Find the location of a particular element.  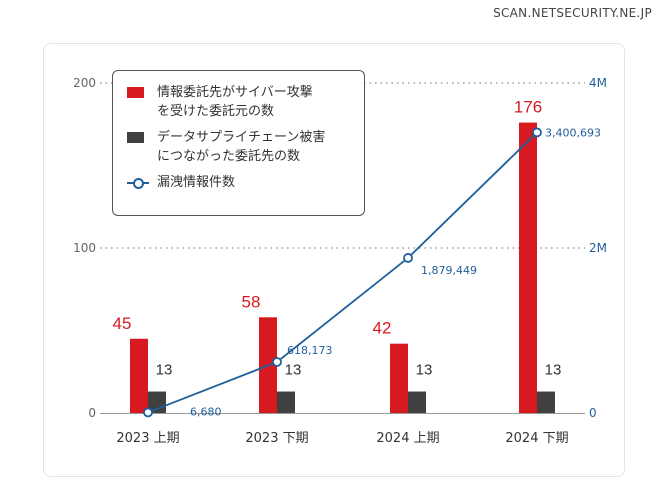

legend-item-red: 情報委託先がサイバー攻撃 を受けた委託元の数 is located at coordinates (238, 102).